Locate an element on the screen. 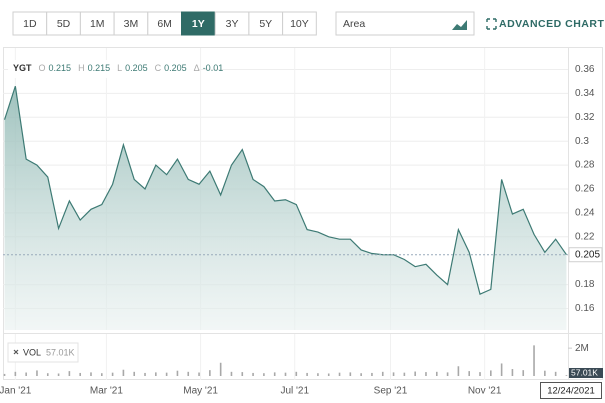 The width and height of the screenshot is (605, 403). range-button-label: 3Y is located at coordinates (232, 24).